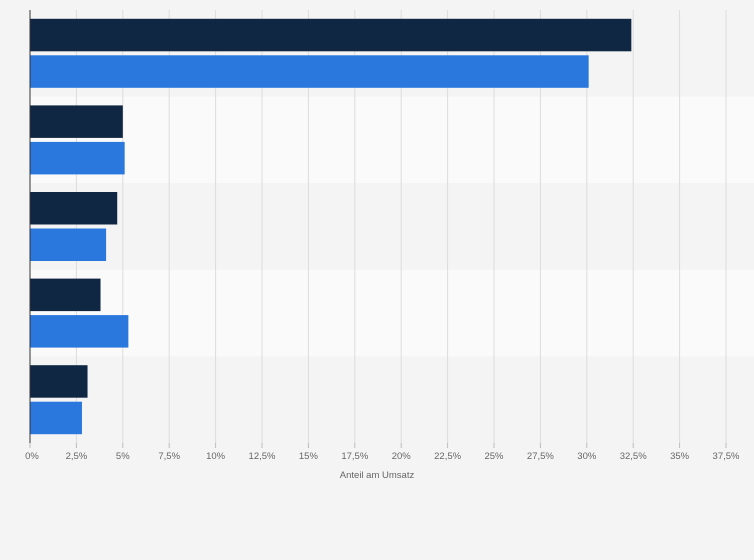 The image size is (754, 560). I want to click on x-axis-title: Anteil am Umsatz, so click(377, 475).